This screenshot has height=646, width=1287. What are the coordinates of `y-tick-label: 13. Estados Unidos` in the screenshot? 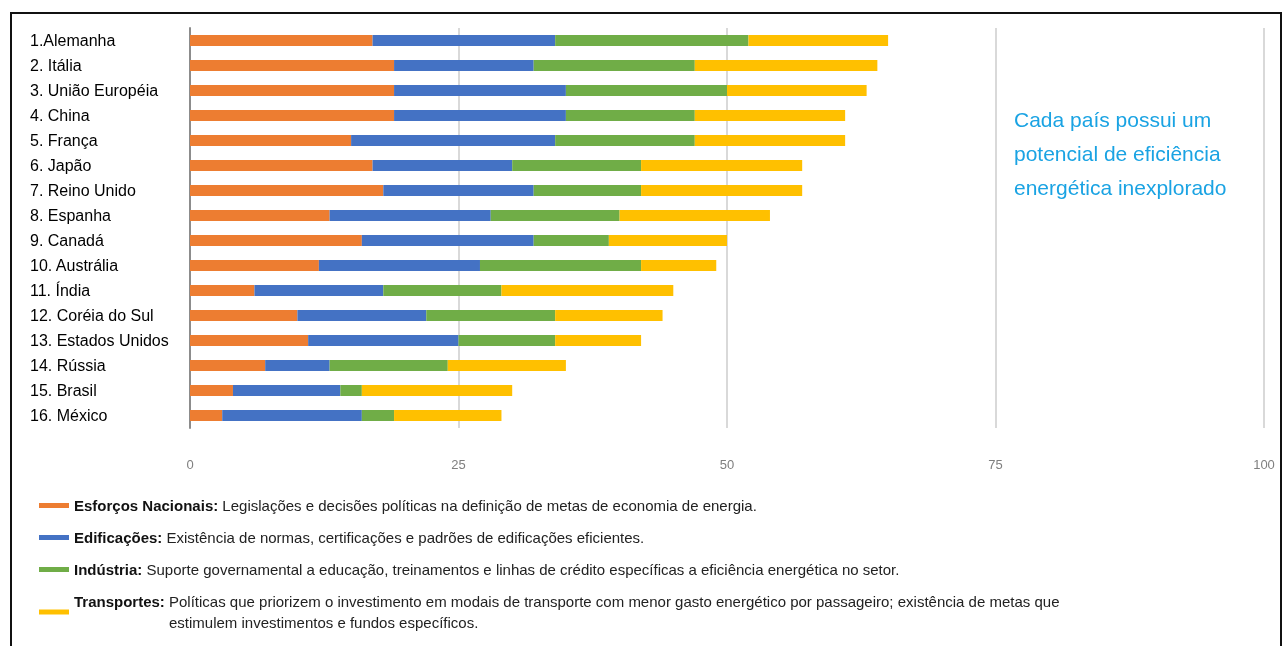 It's located at (99, 340).